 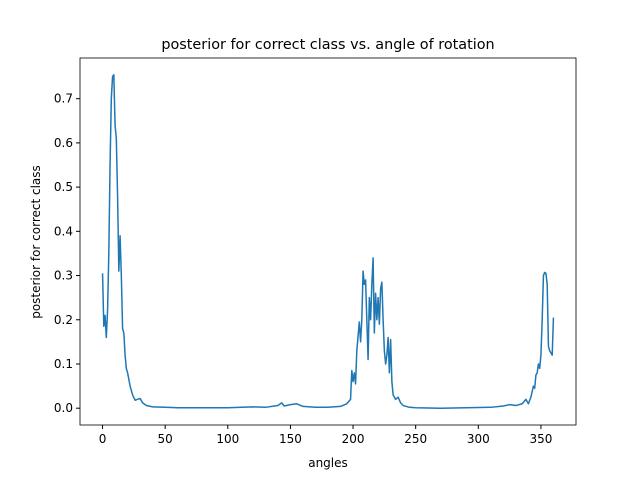 What do you see at coordinates (478, 439) in the screenshot?
I see `x-tick-label: 300` at bounding box center [478, 439].